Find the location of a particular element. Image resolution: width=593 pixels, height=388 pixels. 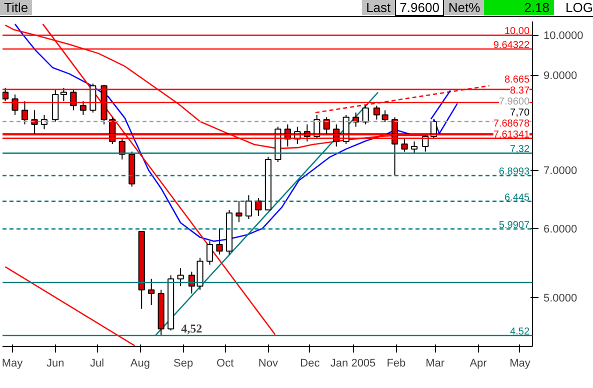

y-tick-label: 10.0000 is located at coordinates (564, 36).